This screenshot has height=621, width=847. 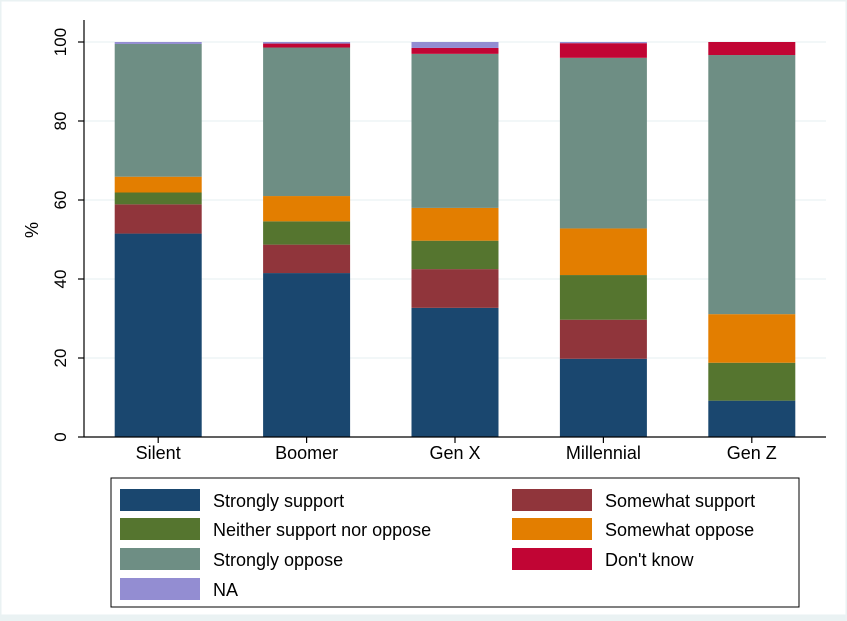 I want to click on y-axis-label: %, so click(x=32, y=230).